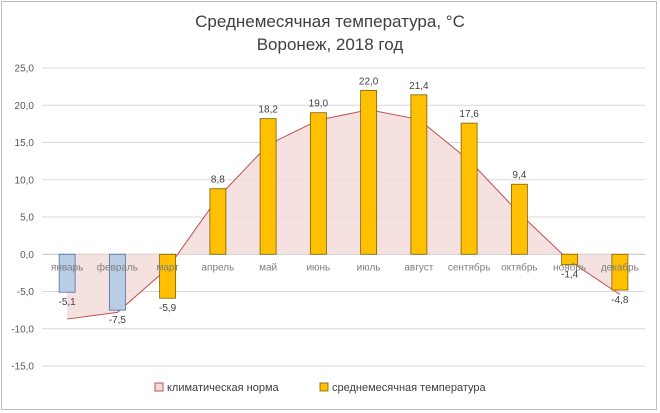 The image size is (660, 413). Describe the element at coordinates (418, 267) in the screenshot. I see `x-category-label: август` at that location.